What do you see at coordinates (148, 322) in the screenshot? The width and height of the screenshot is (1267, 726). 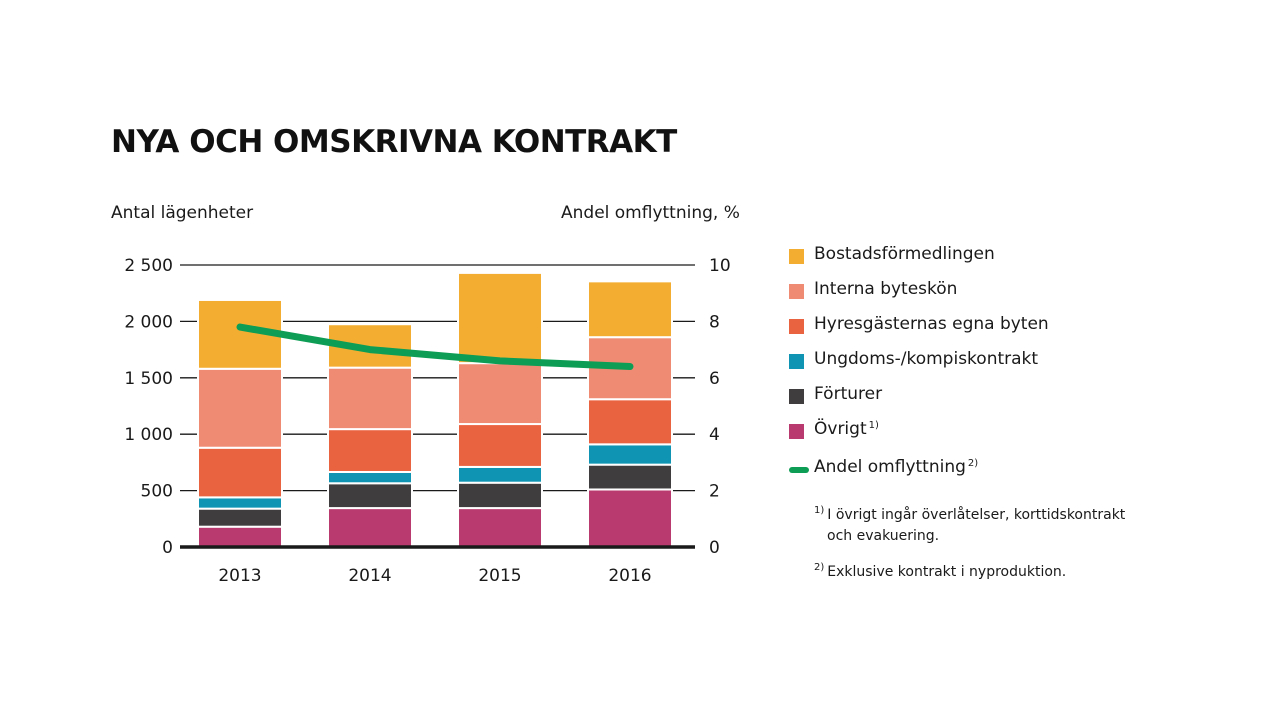 I see `y-axis-tick-label: 2 000` at bounding box center [148, 322].